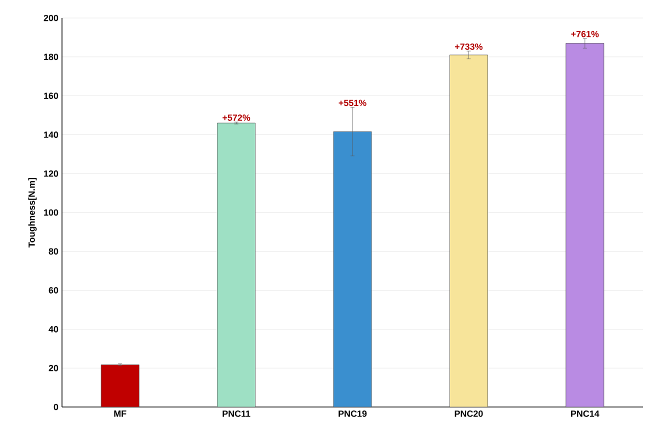  Describe the element at coordinates (53, 329) in the screenshot. I see `y-tick-label: 40` at that location.